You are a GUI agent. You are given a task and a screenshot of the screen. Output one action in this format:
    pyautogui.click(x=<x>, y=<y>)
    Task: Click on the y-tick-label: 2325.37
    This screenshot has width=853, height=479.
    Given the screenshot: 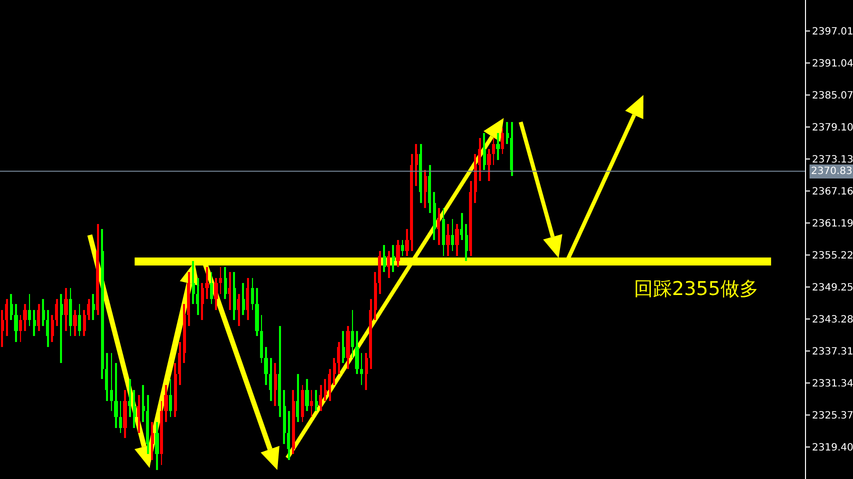 What is the action you would take?
    pyautogui.click(x=832, y=416)
    